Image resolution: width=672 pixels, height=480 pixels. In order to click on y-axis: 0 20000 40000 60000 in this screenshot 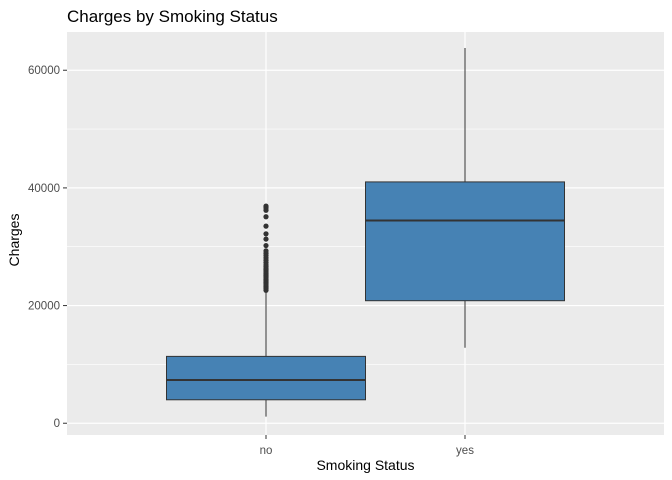, I will do `click(47, 247)`.